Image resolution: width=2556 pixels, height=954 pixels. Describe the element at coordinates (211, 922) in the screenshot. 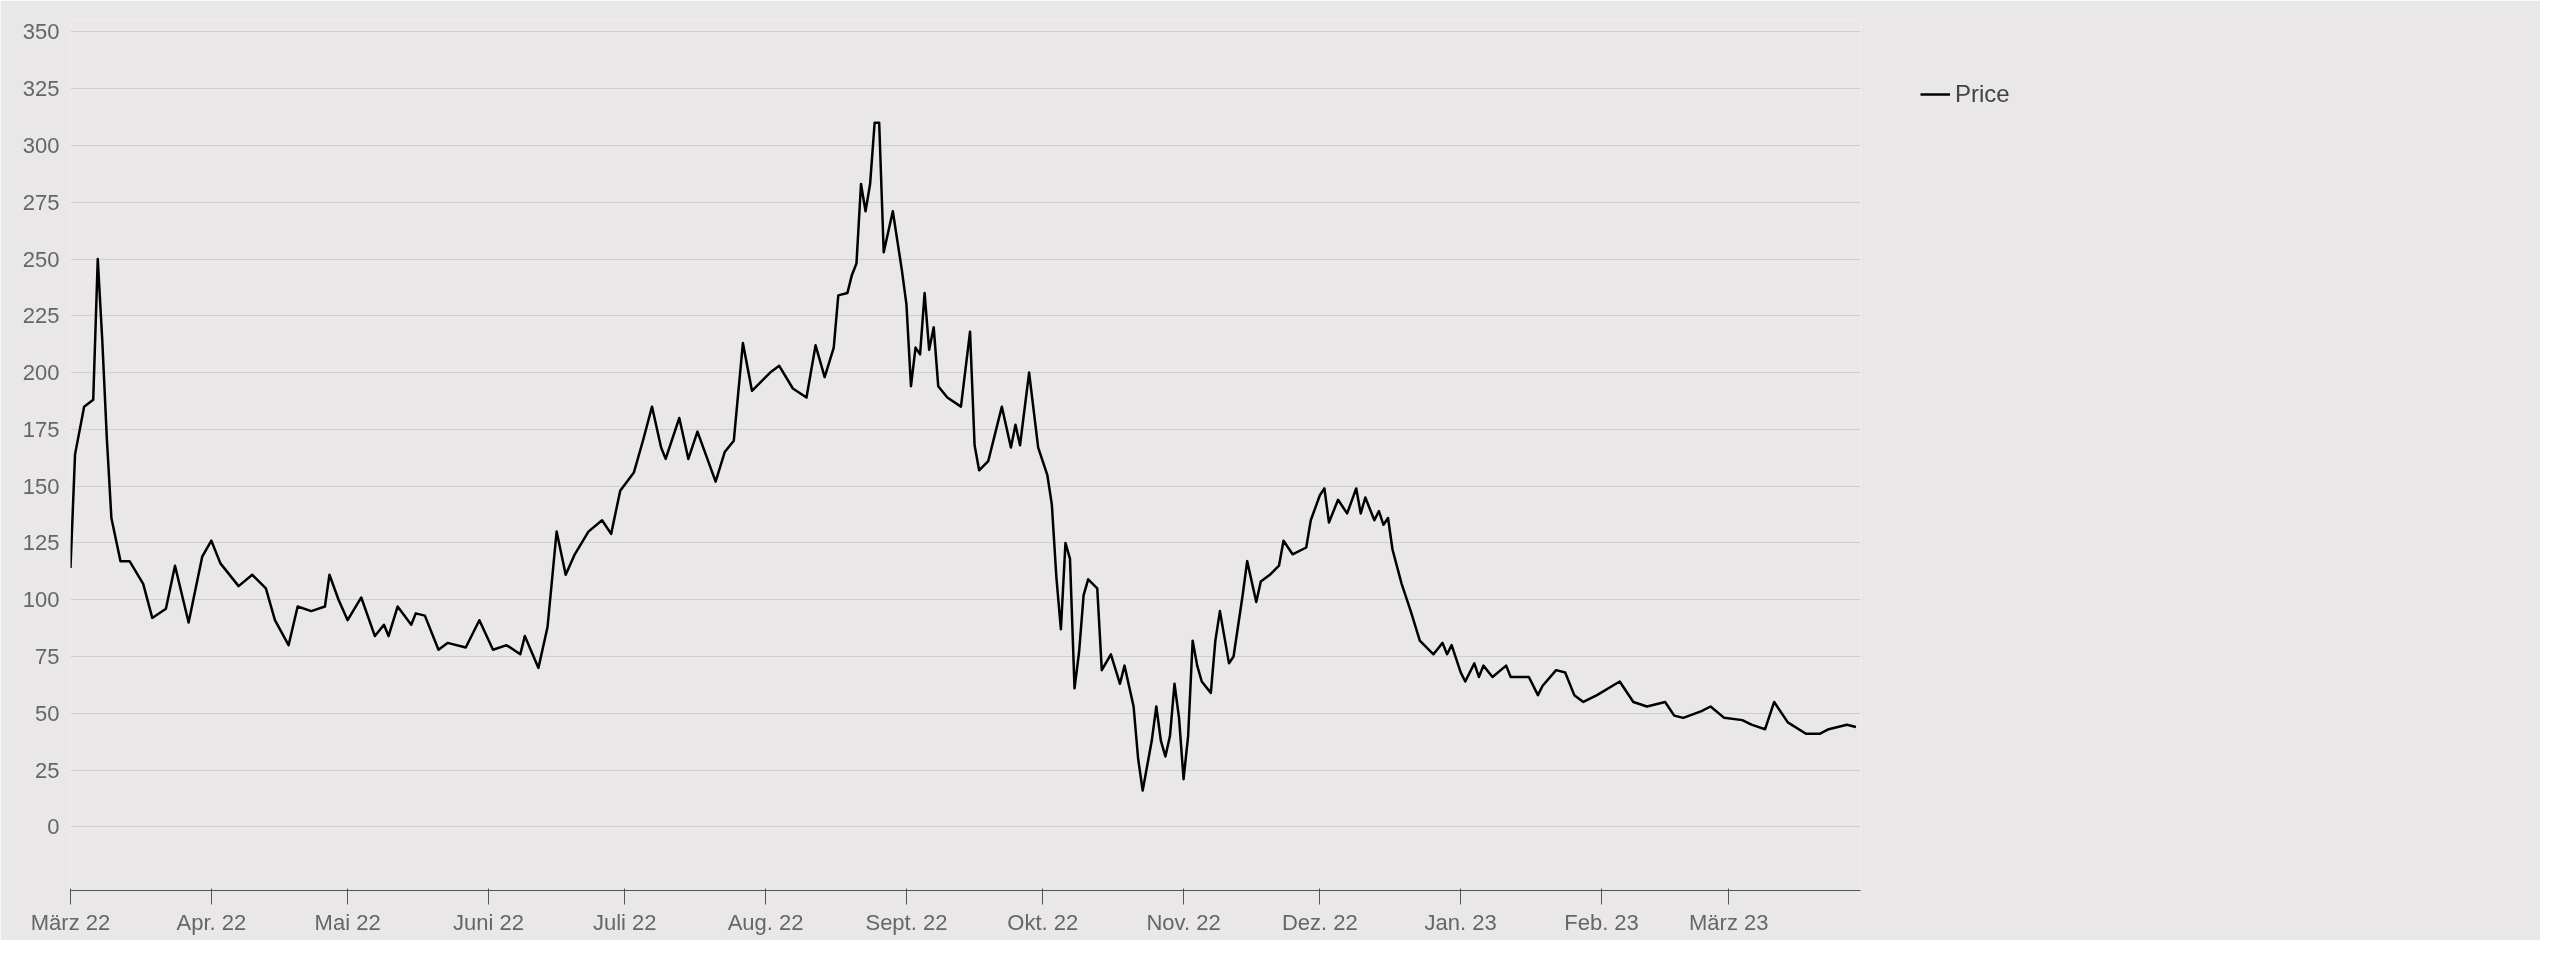

I see `x-tick-label: Apr. 22` at that location.